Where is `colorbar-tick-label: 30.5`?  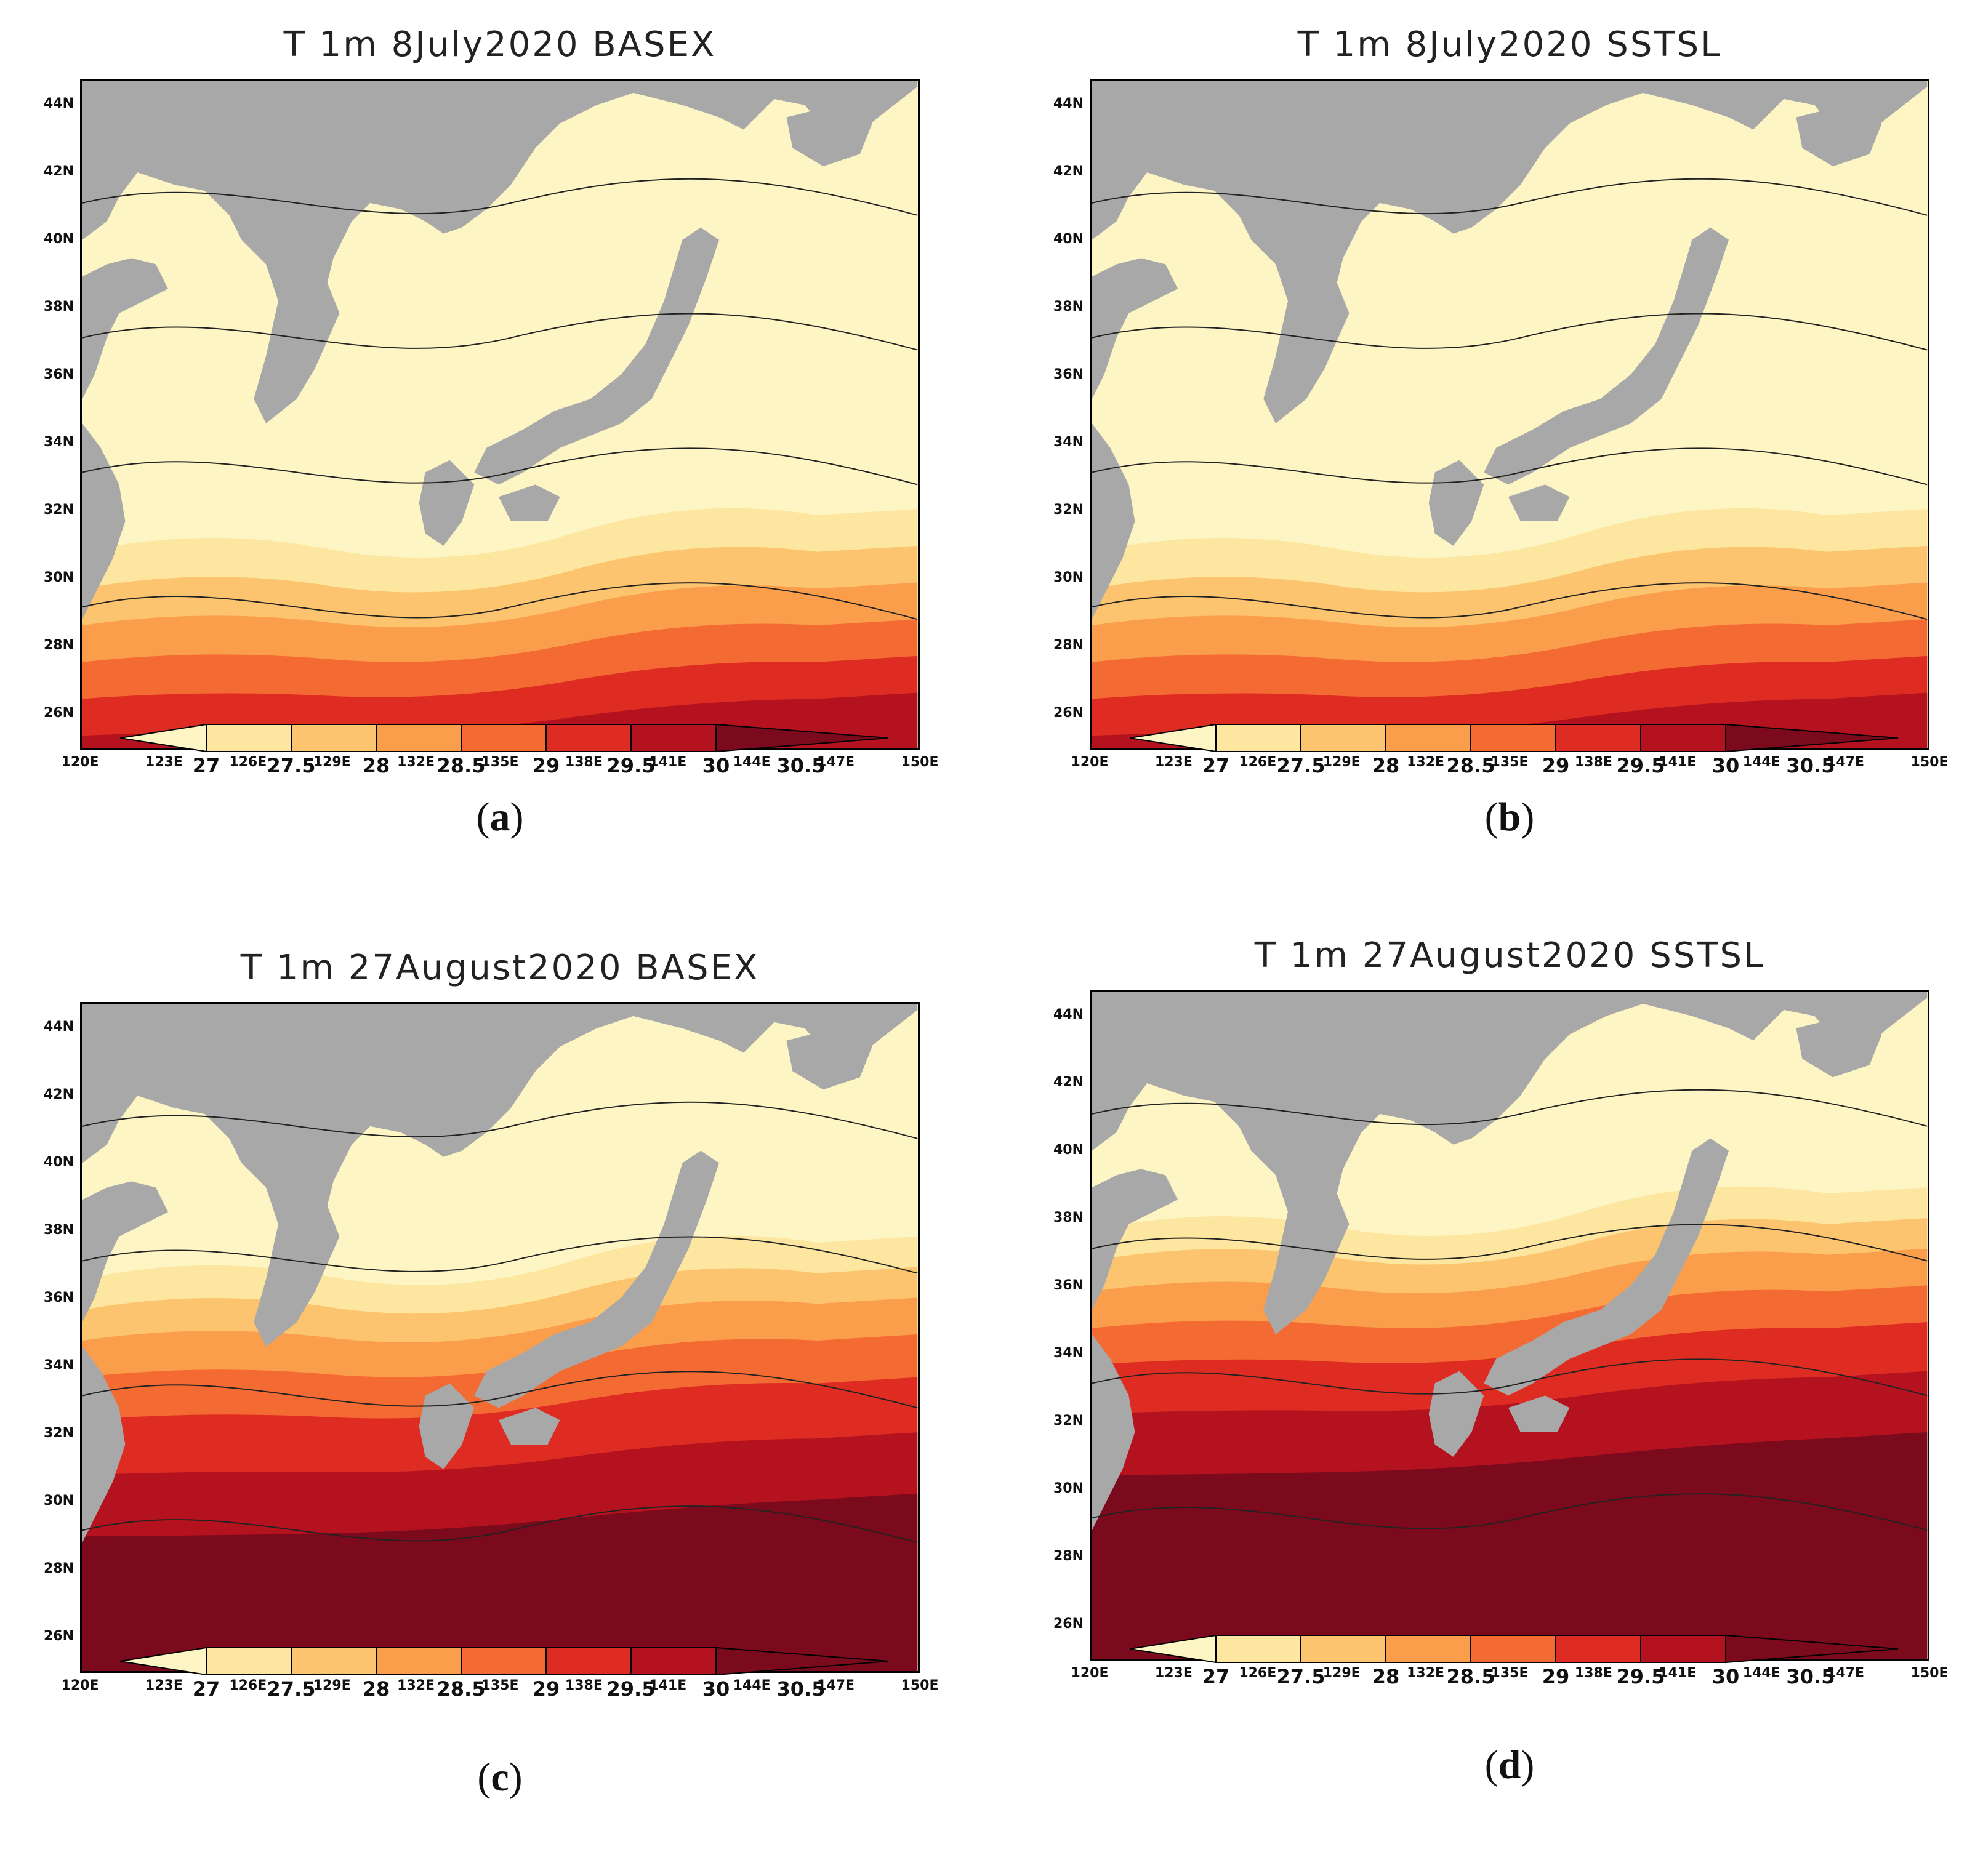 colorbar-tick-label: 30.5 is located at coordinates (801, 1689).